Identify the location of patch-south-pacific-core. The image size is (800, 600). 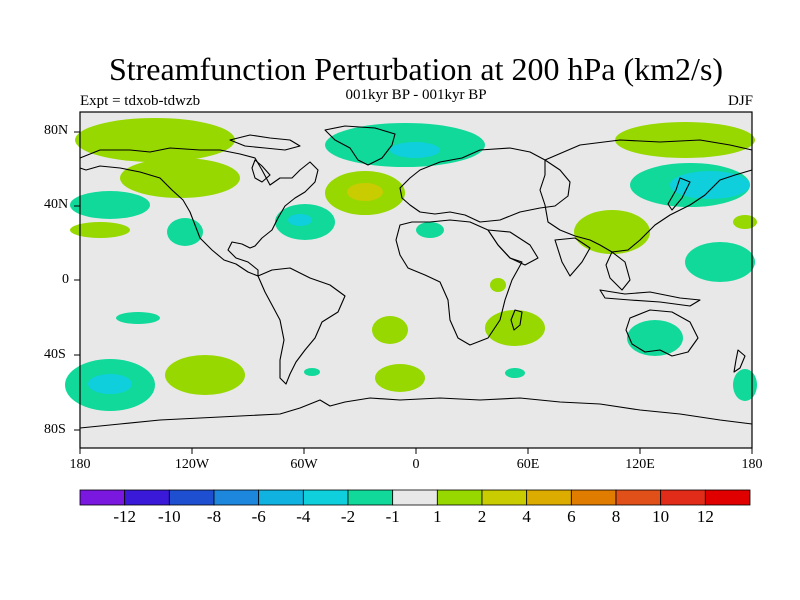
(110, 384).